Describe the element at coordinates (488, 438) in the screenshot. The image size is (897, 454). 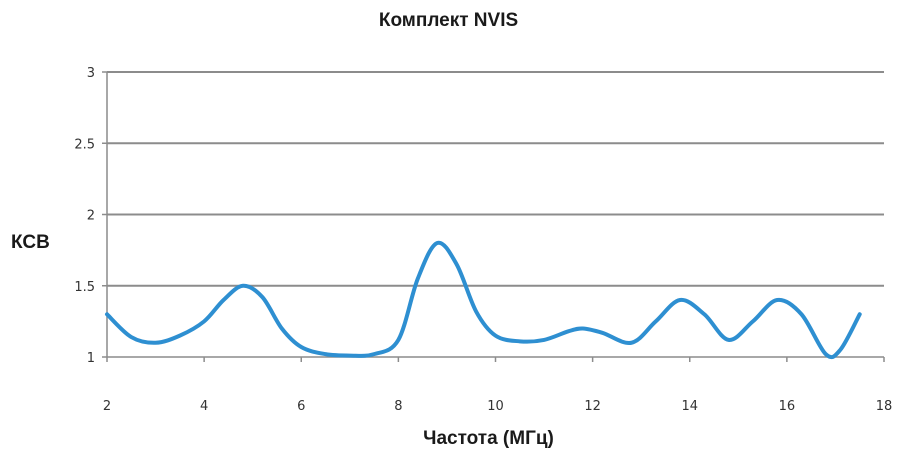
I see `x-axis-label: Частота (МГц)` at that location.